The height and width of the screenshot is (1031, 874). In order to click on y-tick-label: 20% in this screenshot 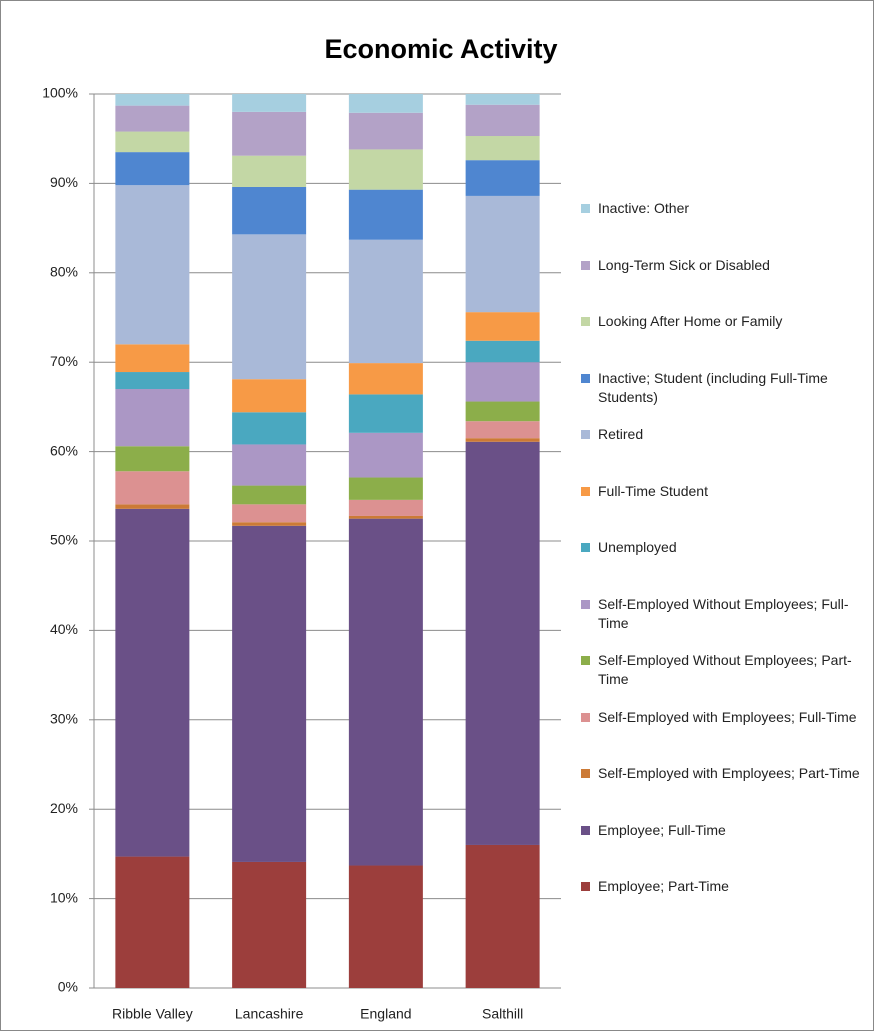, I will do `click(64, 808)`.